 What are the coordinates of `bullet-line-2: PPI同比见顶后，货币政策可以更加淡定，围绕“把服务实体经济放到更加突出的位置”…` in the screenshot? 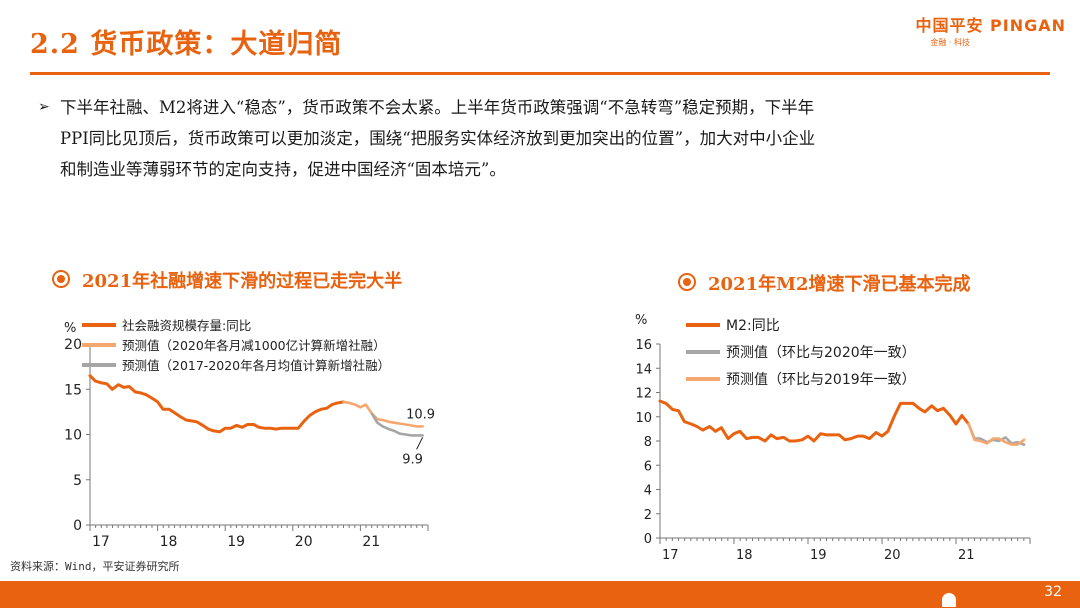 It's located at (438, 138).